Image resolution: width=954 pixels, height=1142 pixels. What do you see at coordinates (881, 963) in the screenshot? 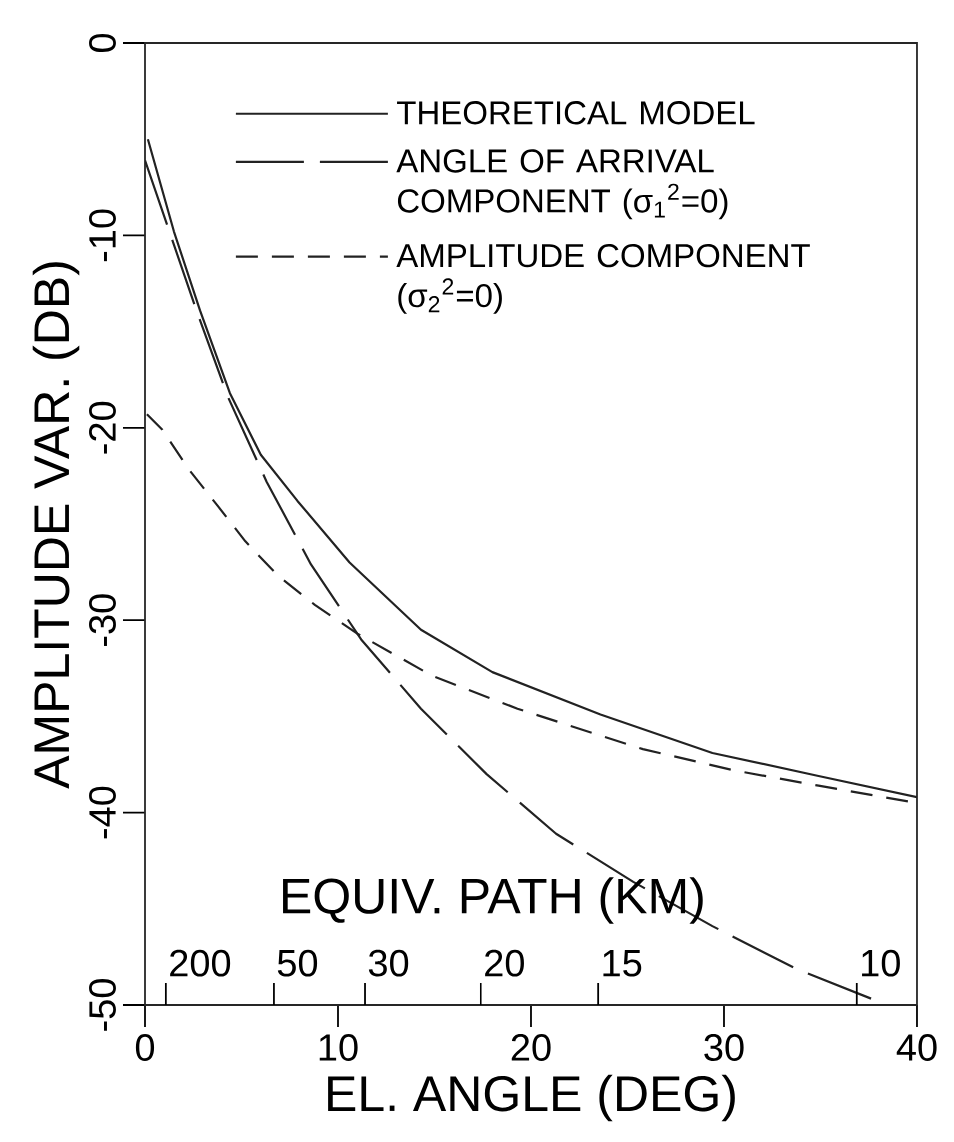
I see `annotation: 10` at bounding box center [881, 963].